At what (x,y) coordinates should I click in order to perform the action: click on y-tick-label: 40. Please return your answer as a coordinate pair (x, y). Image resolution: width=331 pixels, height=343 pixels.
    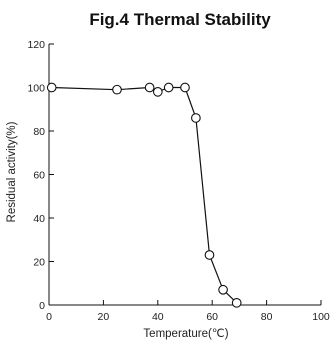
    Looking at the image, I should click on (39, 219).